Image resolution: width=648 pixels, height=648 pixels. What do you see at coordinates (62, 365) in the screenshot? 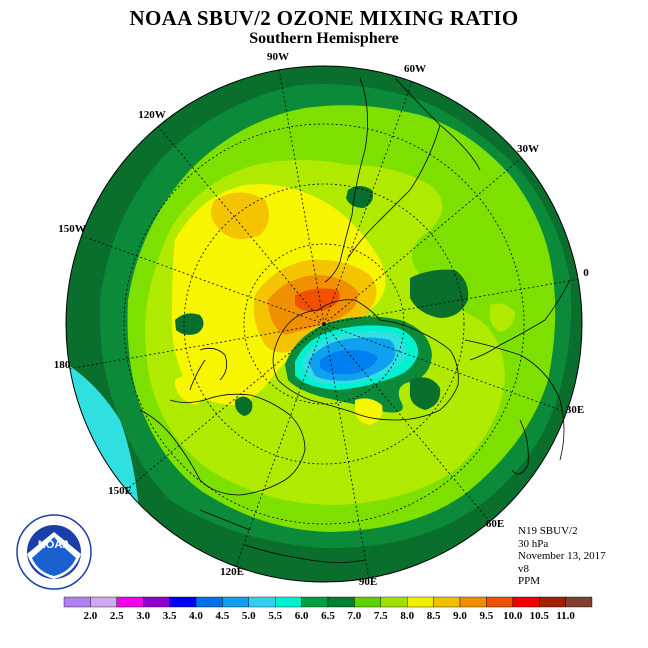
I see `longitude-label: 180` at bounding box center [62, 365].